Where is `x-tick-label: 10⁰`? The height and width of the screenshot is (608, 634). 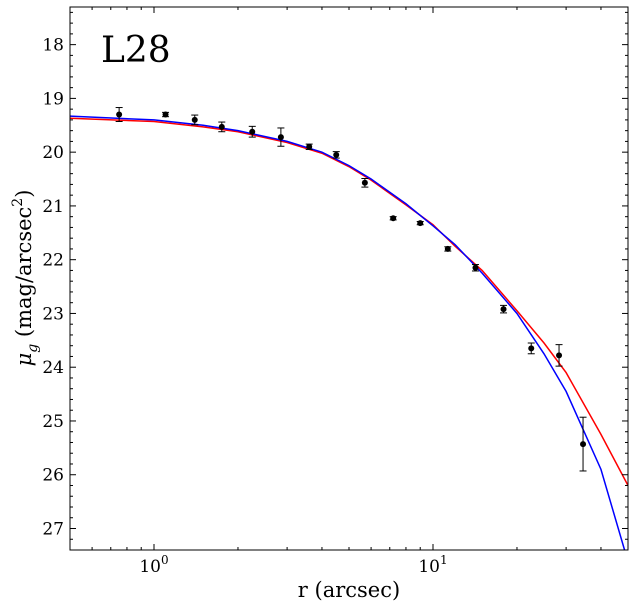 x-tick-label: 10⁰ is located at coordinates (153, 565).